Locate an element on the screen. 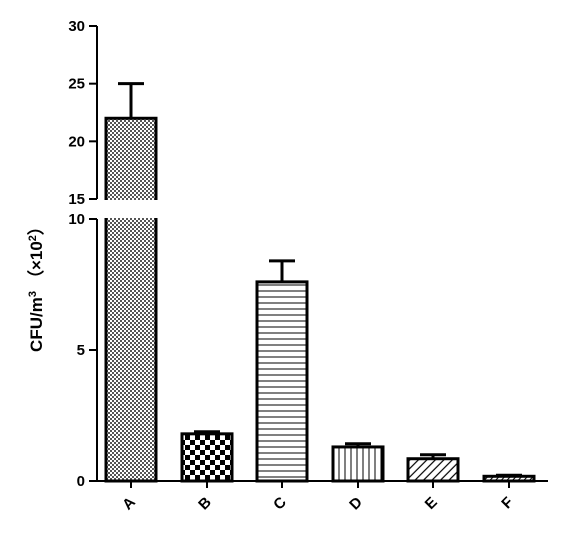 Image resolution: width=565 pixels, height=540 pixels. x-tick-label-F: F is located at coordinates (507, 503).